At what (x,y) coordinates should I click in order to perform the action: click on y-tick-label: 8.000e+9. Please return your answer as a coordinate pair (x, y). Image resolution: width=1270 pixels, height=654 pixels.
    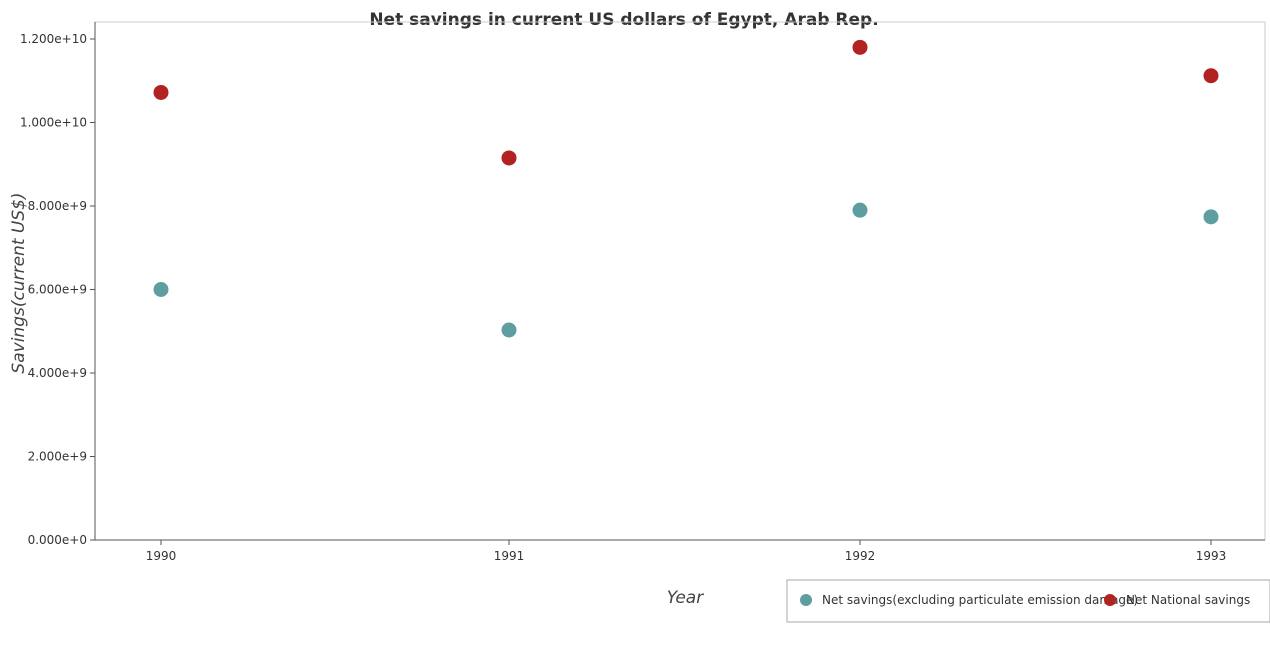
    Looking at the image, I should click on (57, 206).